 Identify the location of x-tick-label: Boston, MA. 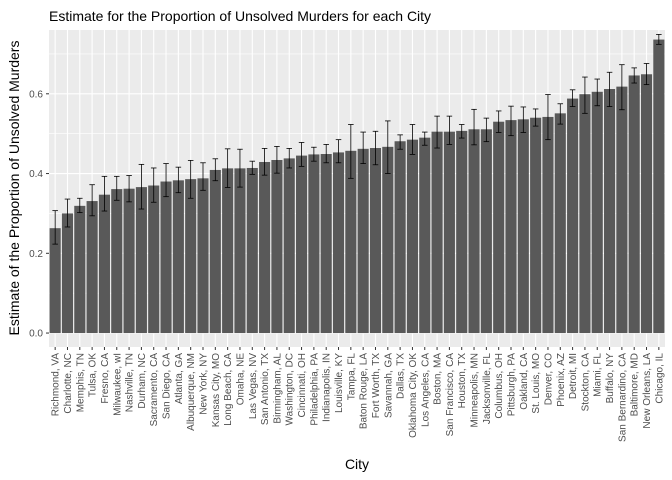
(438, 379).